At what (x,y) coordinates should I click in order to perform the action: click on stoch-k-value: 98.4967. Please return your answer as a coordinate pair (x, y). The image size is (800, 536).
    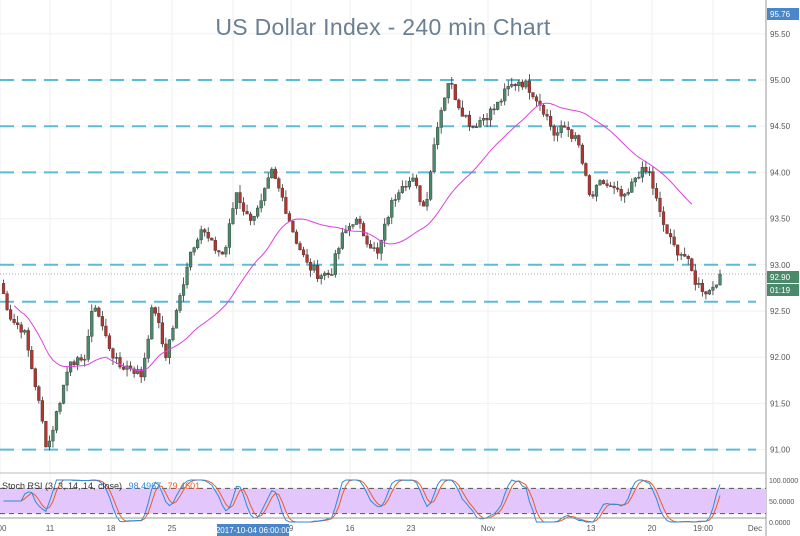
    Looking at the image, I should click on (145, 486).